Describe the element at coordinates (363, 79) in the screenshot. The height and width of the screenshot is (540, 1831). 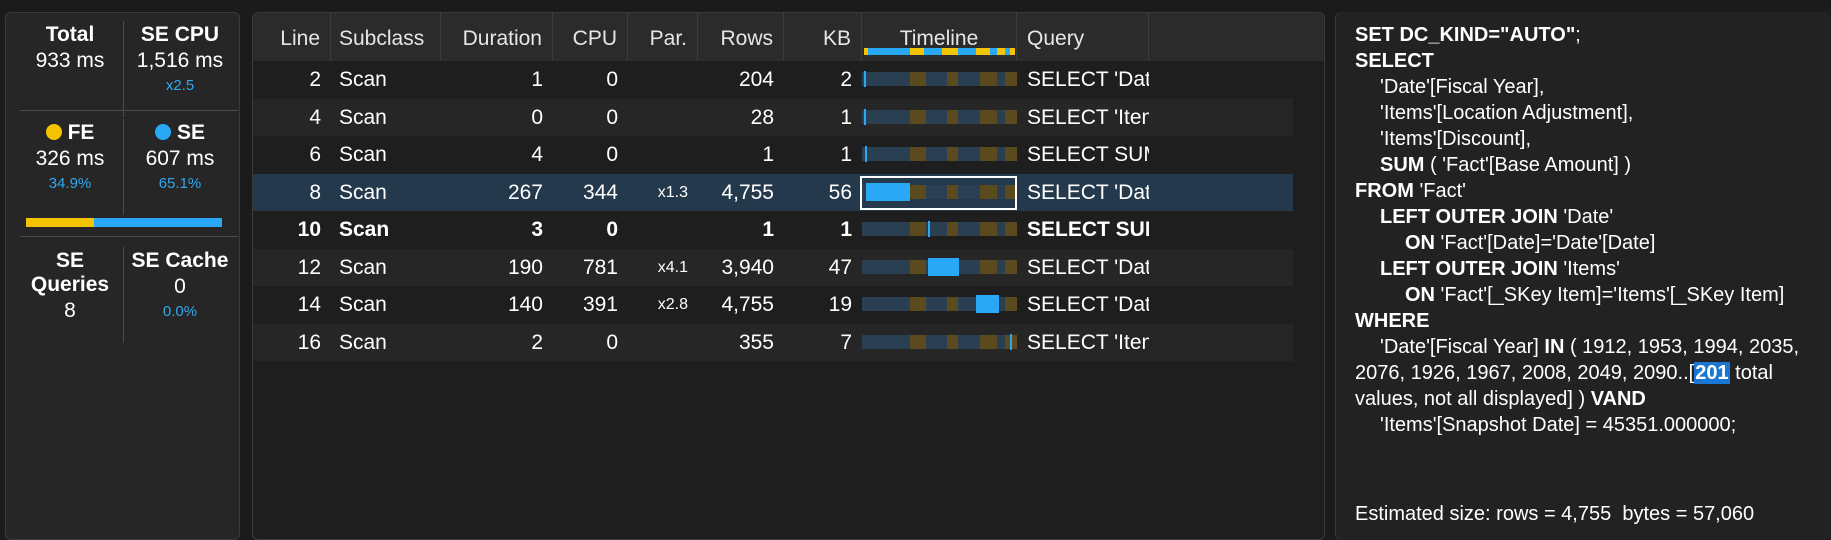
I see `cell-subclass: Scan` at that location.